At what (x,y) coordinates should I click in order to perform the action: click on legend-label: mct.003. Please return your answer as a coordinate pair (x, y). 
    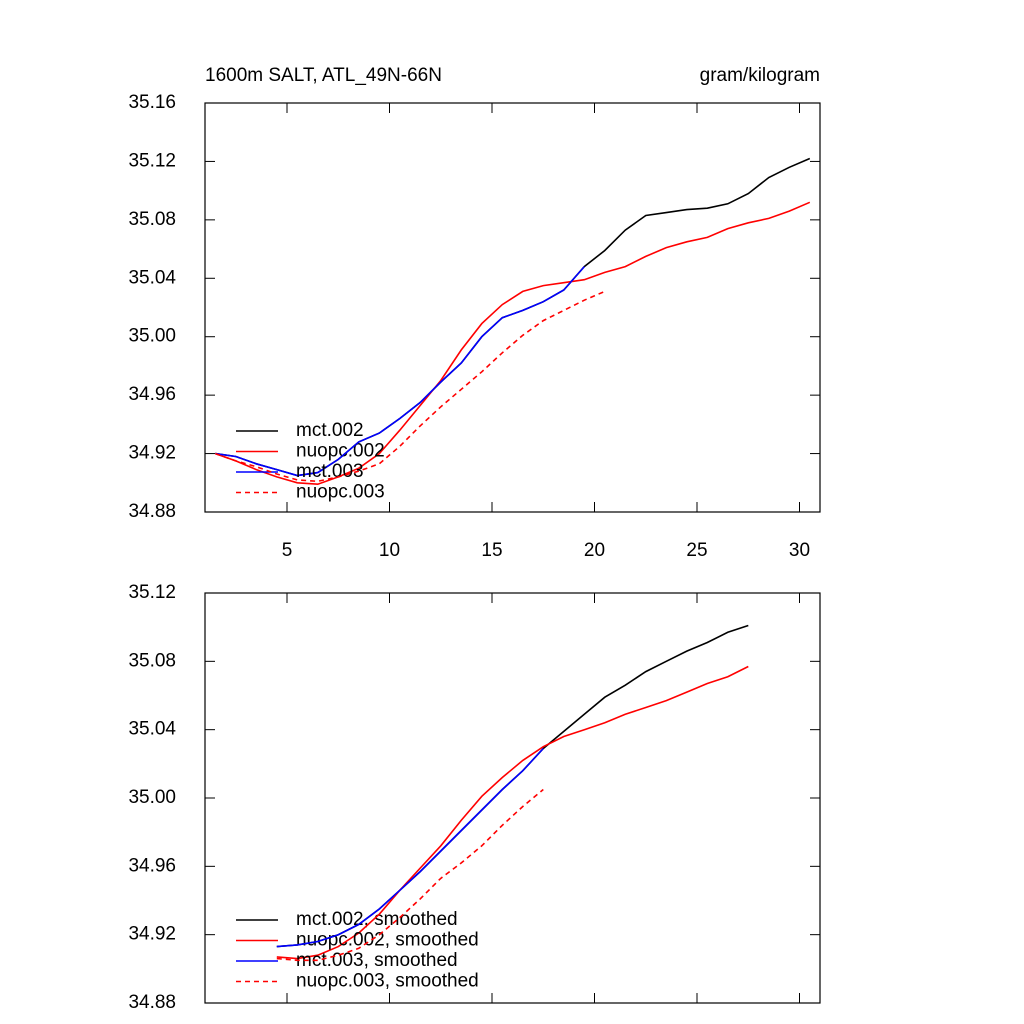
    Looking at the image, I should click on (330, 471).